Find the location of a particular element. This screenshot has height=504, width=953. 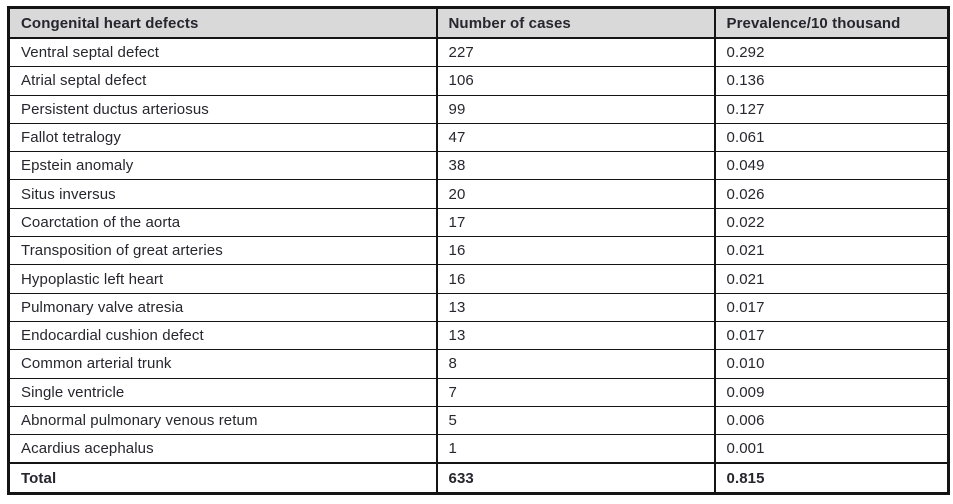

column-header-defects: Congenital heart defects is located at coordinates (222, 22).